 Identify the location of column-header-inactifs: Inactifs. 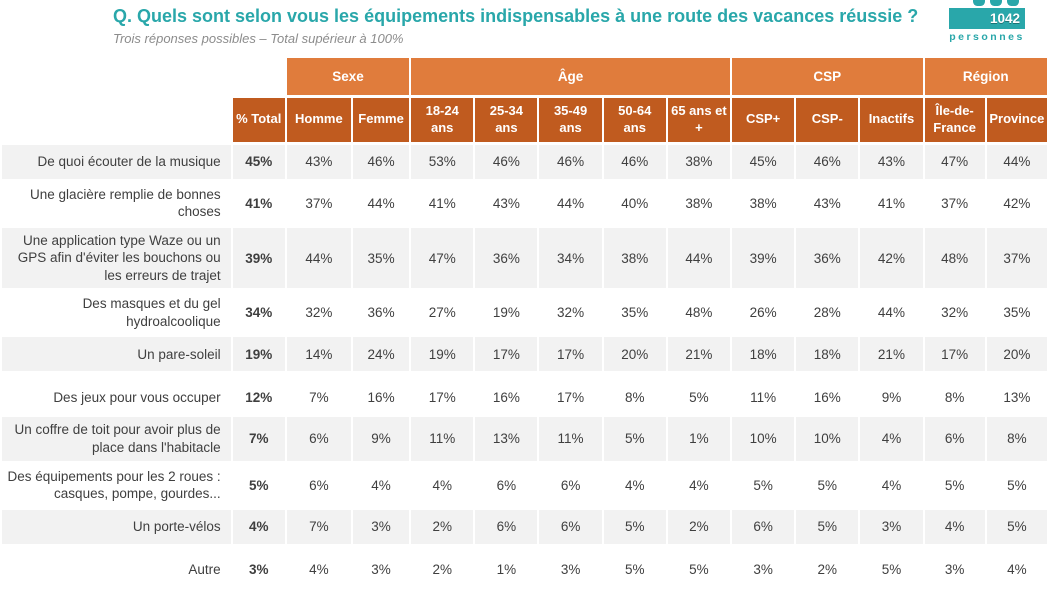
(891, 119).